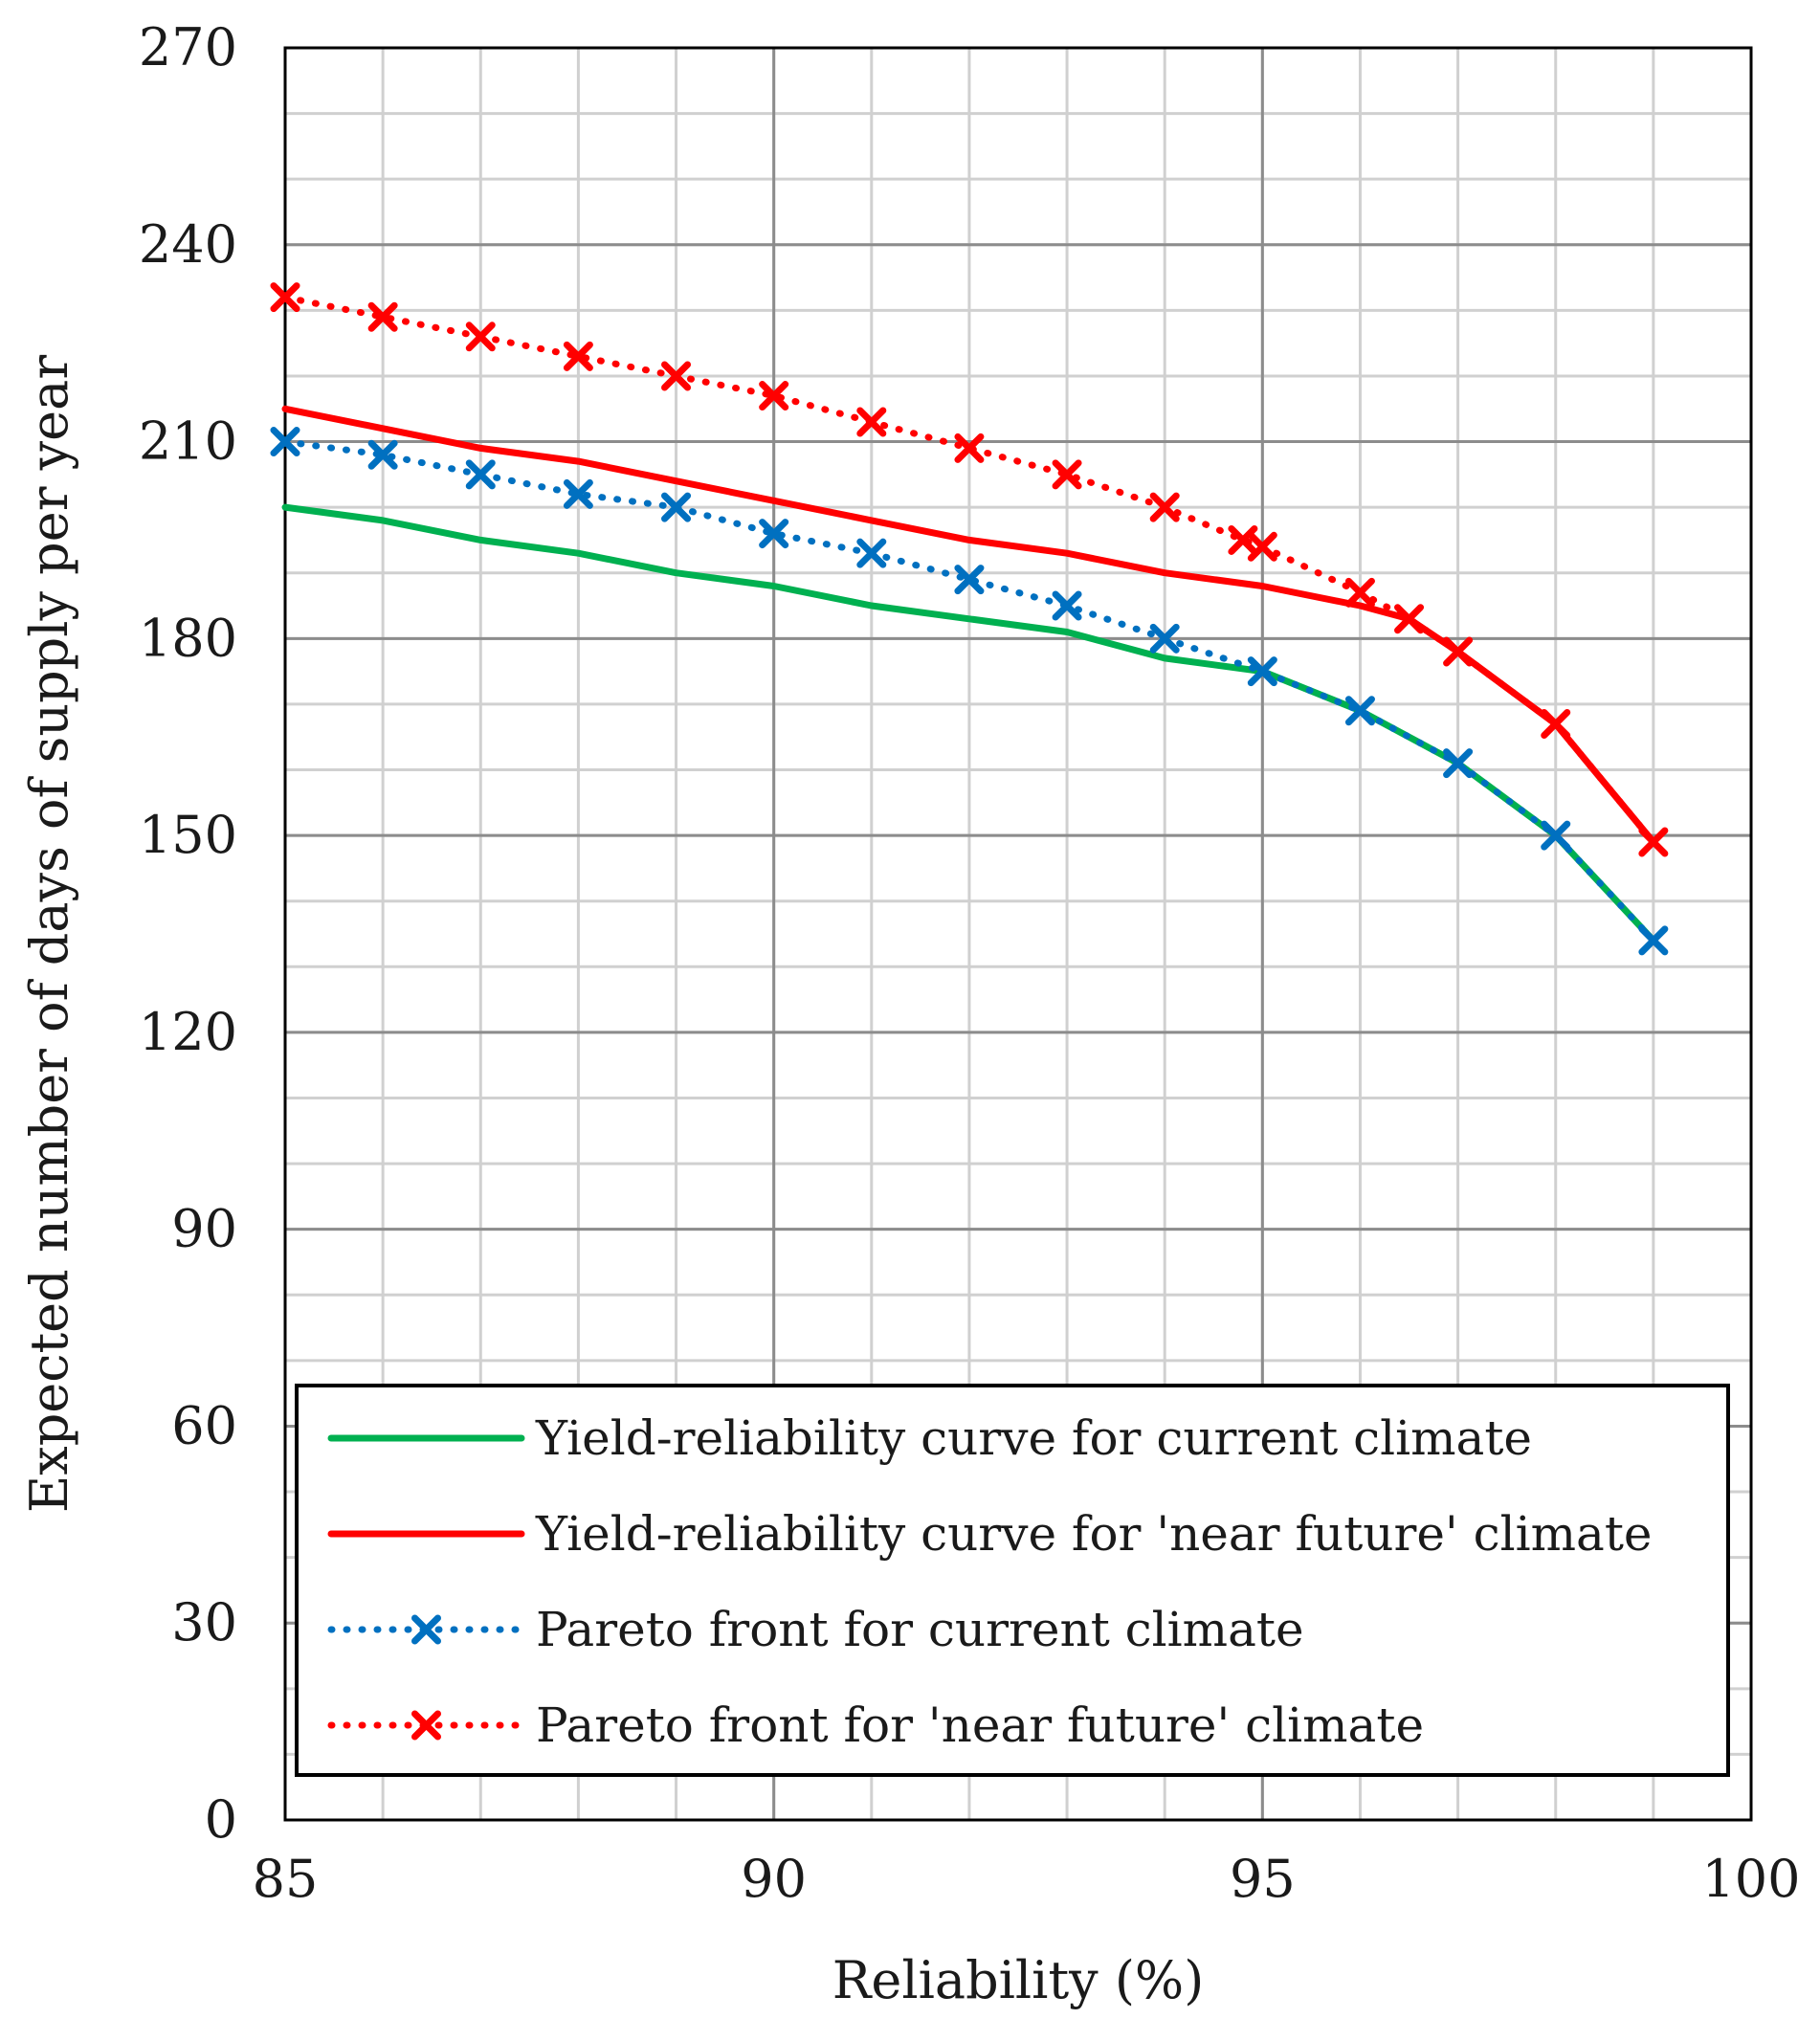 The height and width of the screenshot is (2041, 1820). Describe the element at coordinates (1751, 1879) in the screenshot. I see `x-tick-label: 100` at that location.